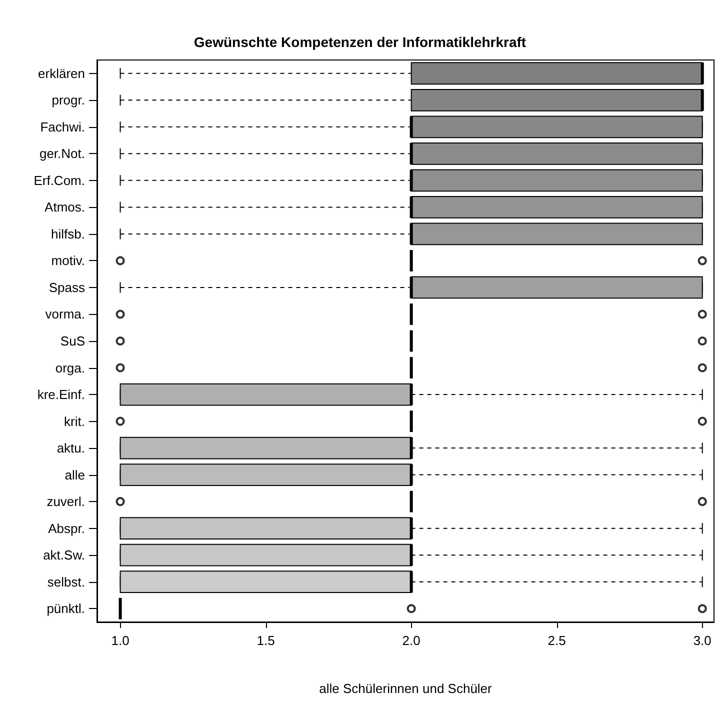 The image size is (720, 727). I want to click on y-tick-label: motiv., so click(68, 260).